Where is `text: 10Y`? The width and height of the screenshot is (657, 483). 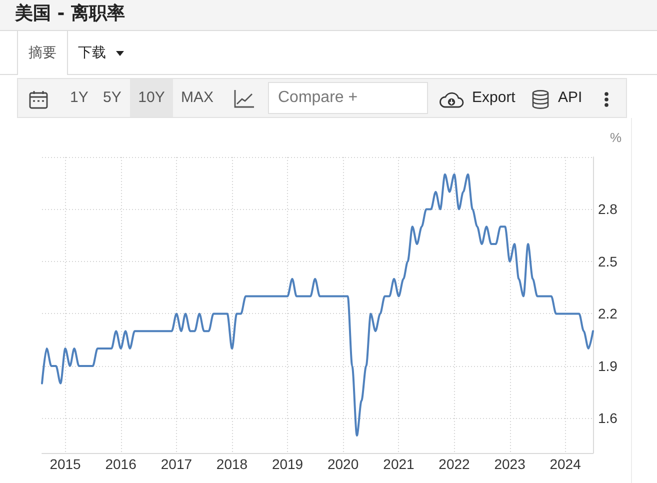
text: 10Y is located at coordinates (151, 98).